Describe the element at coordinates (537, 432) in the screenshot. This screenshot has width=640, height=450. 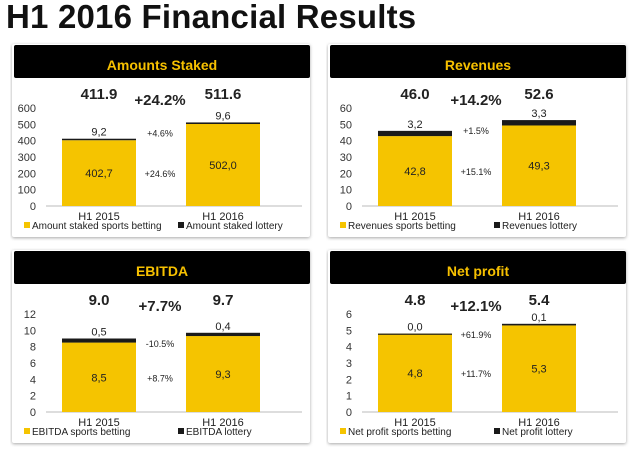
I see `legend-lottery-label: Net profit lottery` at that location.